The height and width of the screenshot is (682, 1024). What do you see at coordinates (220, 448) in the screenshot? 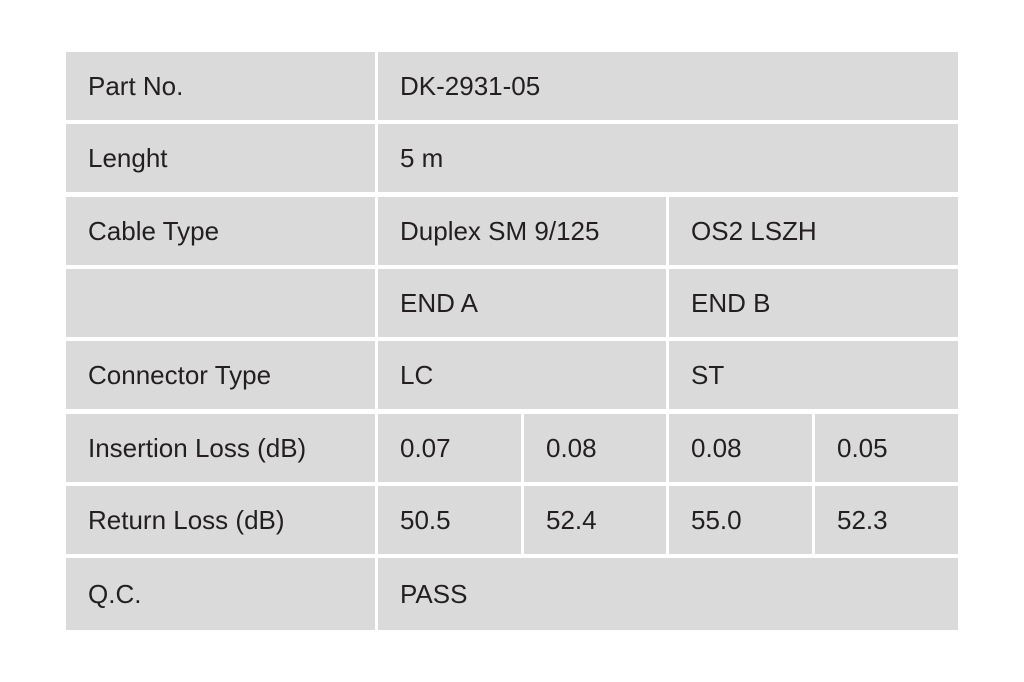
I see `row-label: Insertion Loss (dB)` at bounding box center [220, 448].